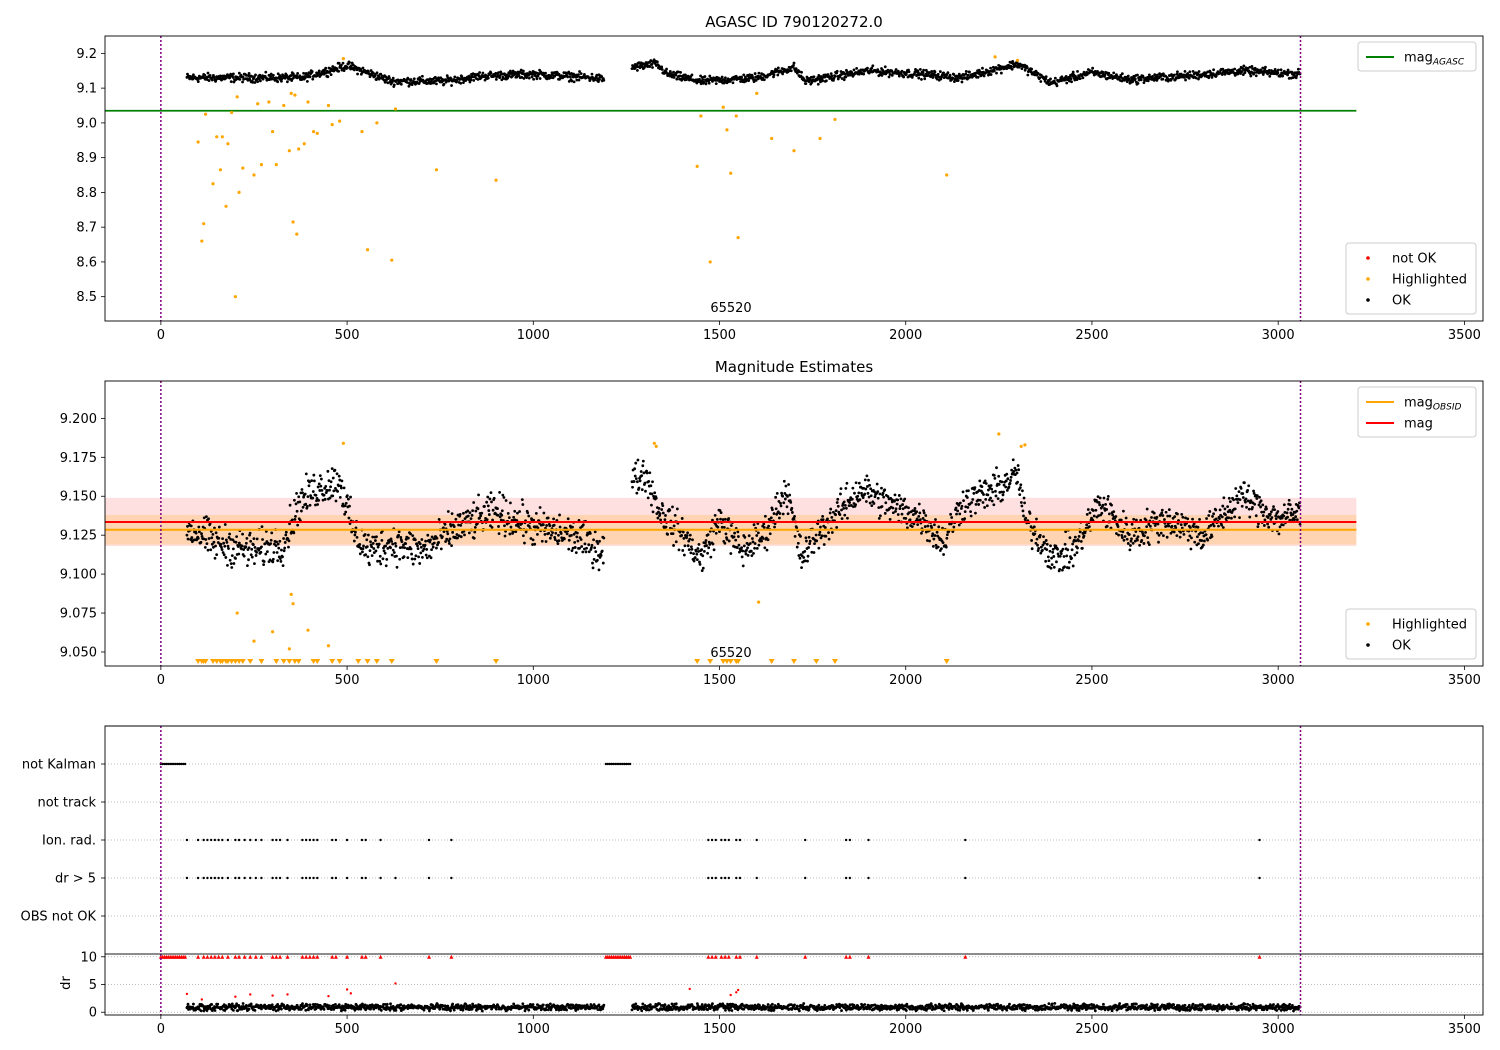  Describe the element at coordinates (86, 54) in the screenshot. I see `y-tick-label: 9.2` at that location.